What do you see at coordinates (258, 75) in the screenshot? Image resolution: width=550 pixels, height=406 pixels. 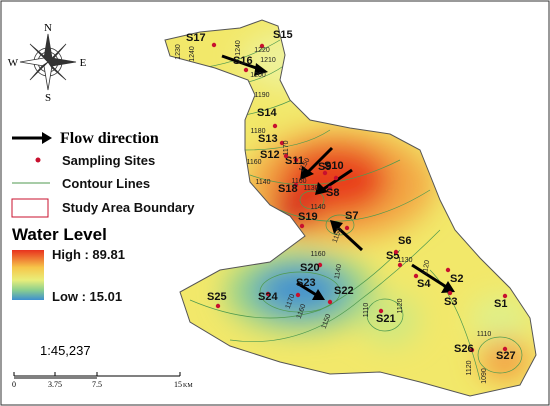 I see `contour-label: 1200` at bounding box center [258, 75].